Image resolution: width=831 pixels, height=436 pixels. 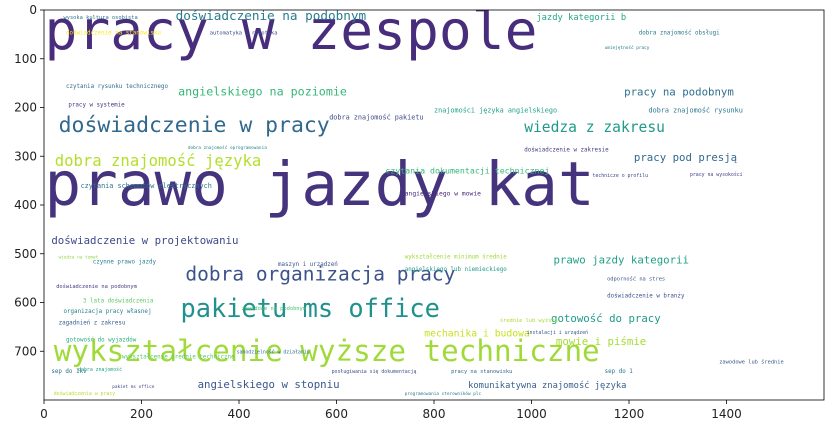 I want to click on word-54: doświadczenia w pracy, so click(x=85, y=393).